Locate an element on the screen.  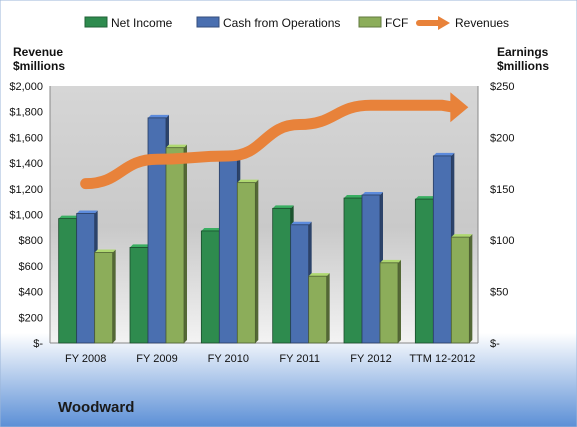
y-left-title-line-0: Revenue is located at coordinates (38, 52).